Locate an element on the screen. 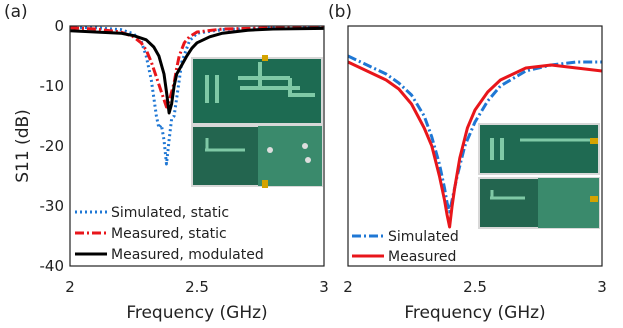 The height and width of the screenshot is (328, 623). panel-a-ytick-minus20: -20 is located at coordinates (52, 146).